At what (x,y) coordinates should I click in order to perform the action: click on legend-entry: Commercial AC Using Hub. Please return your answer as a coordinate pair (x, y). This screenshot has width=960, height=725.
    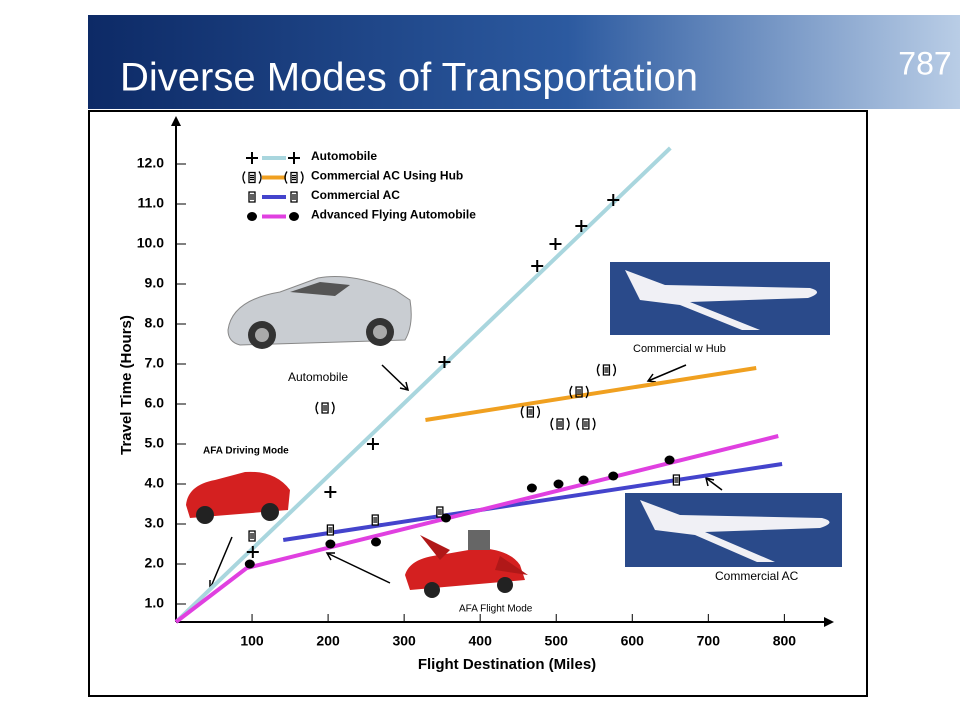
    Looking at the image, I should click on (352, 176).